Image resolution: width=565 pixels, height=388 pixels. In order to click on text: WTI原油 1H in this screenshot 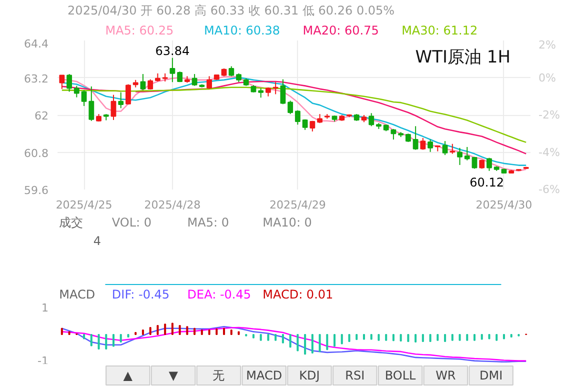, I will do `click(463, 58)`.